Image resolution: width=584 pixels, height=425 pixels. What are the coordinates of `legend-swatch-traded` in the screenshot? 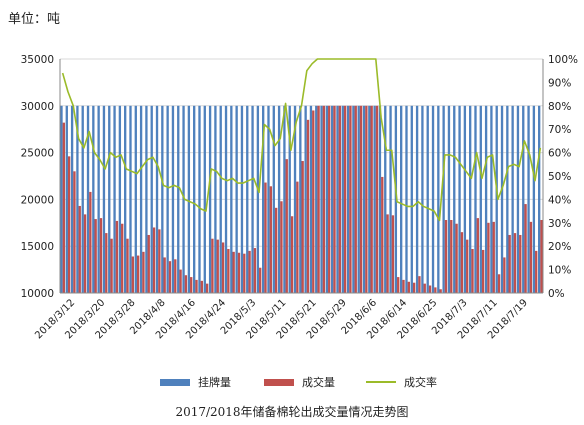 It's located at (279, 382).